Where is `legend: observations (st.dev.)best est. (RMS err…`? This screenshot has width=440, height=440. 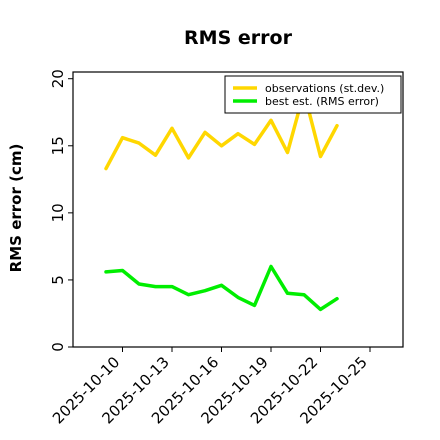 legend: observations (st.dev.)best est. (RMS err… is located at coordinates (313, 94).